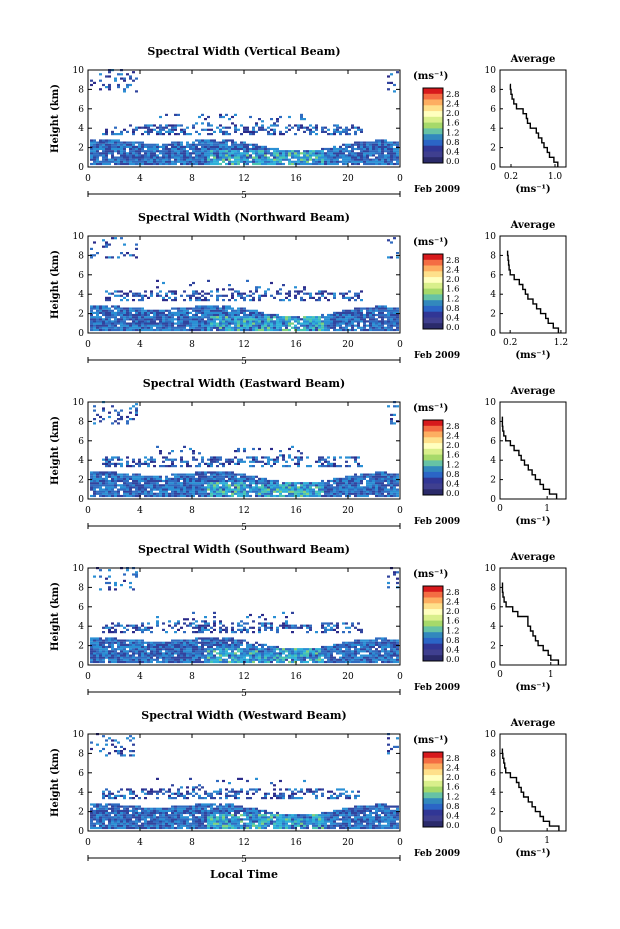 The image size is (620, 929). I want to click on y-tick-label: 8, so click(81, 422).